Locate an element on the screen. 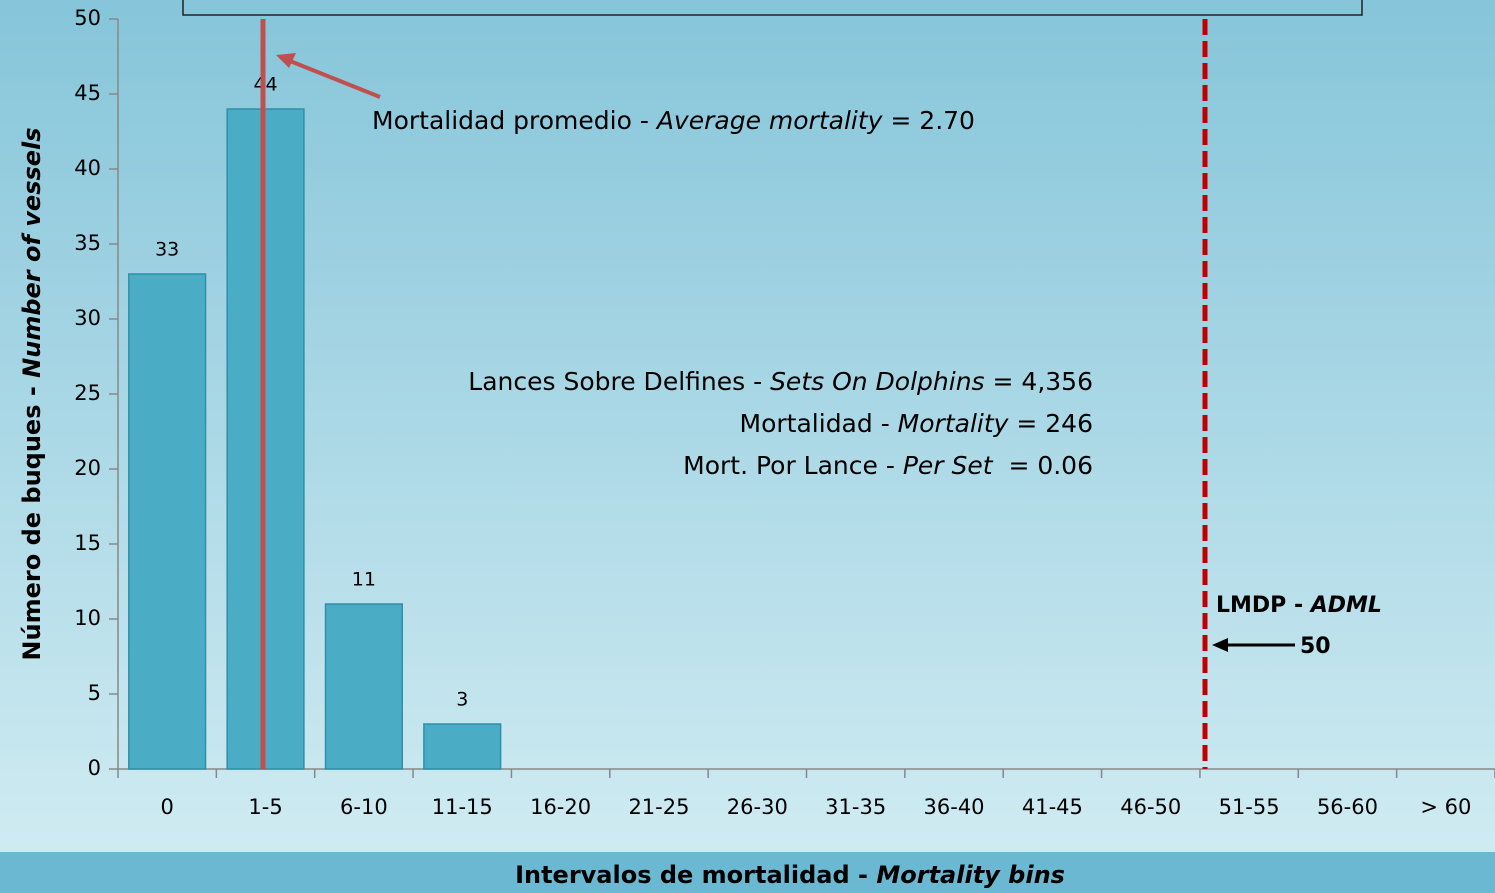 The height and width of the screenshot is (893, 1495). y-tick-label: 20 is located at coordinates (87, 468).